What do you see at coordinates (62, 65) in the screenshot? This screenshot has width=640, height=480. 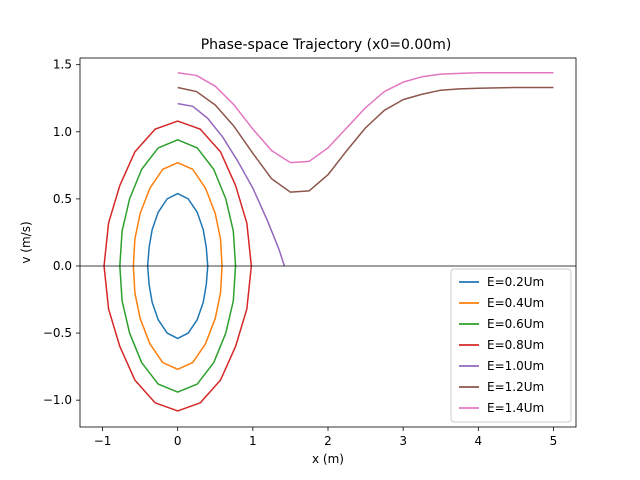 I see `y-tick-label: 1.5` at bounding box center [62, 65].